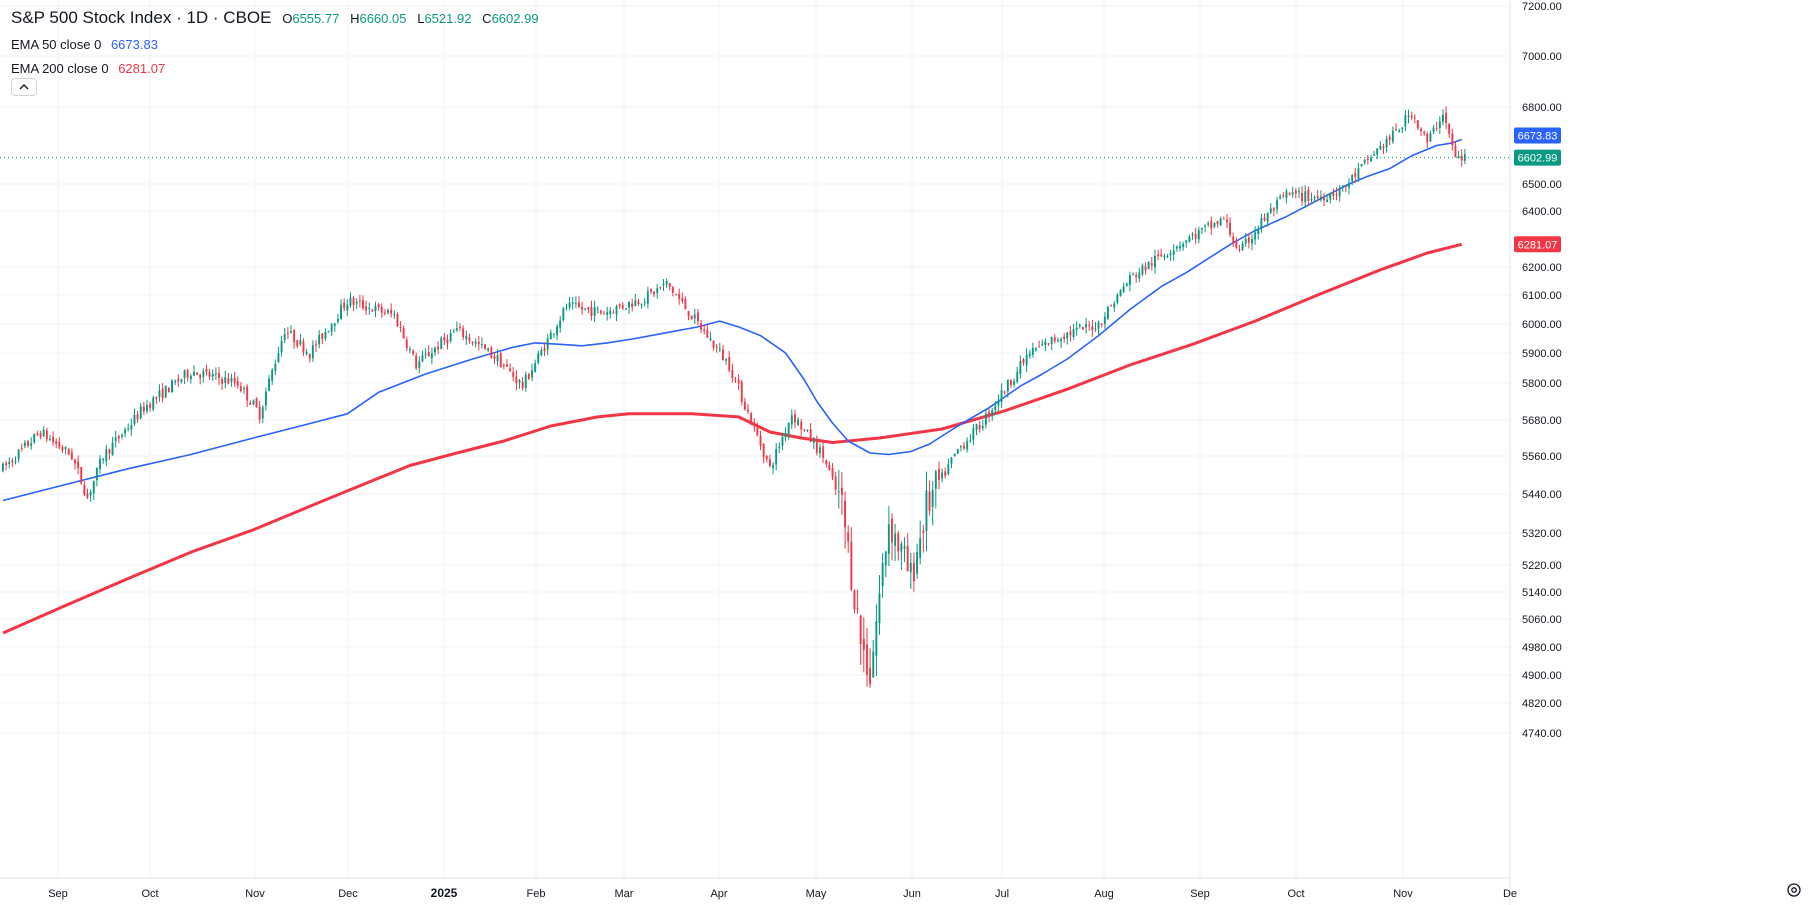 The width and height of the screenshot is (1813, 905). I want to click on ema-50-name: EMA 50 close 0, so click(56, 44).